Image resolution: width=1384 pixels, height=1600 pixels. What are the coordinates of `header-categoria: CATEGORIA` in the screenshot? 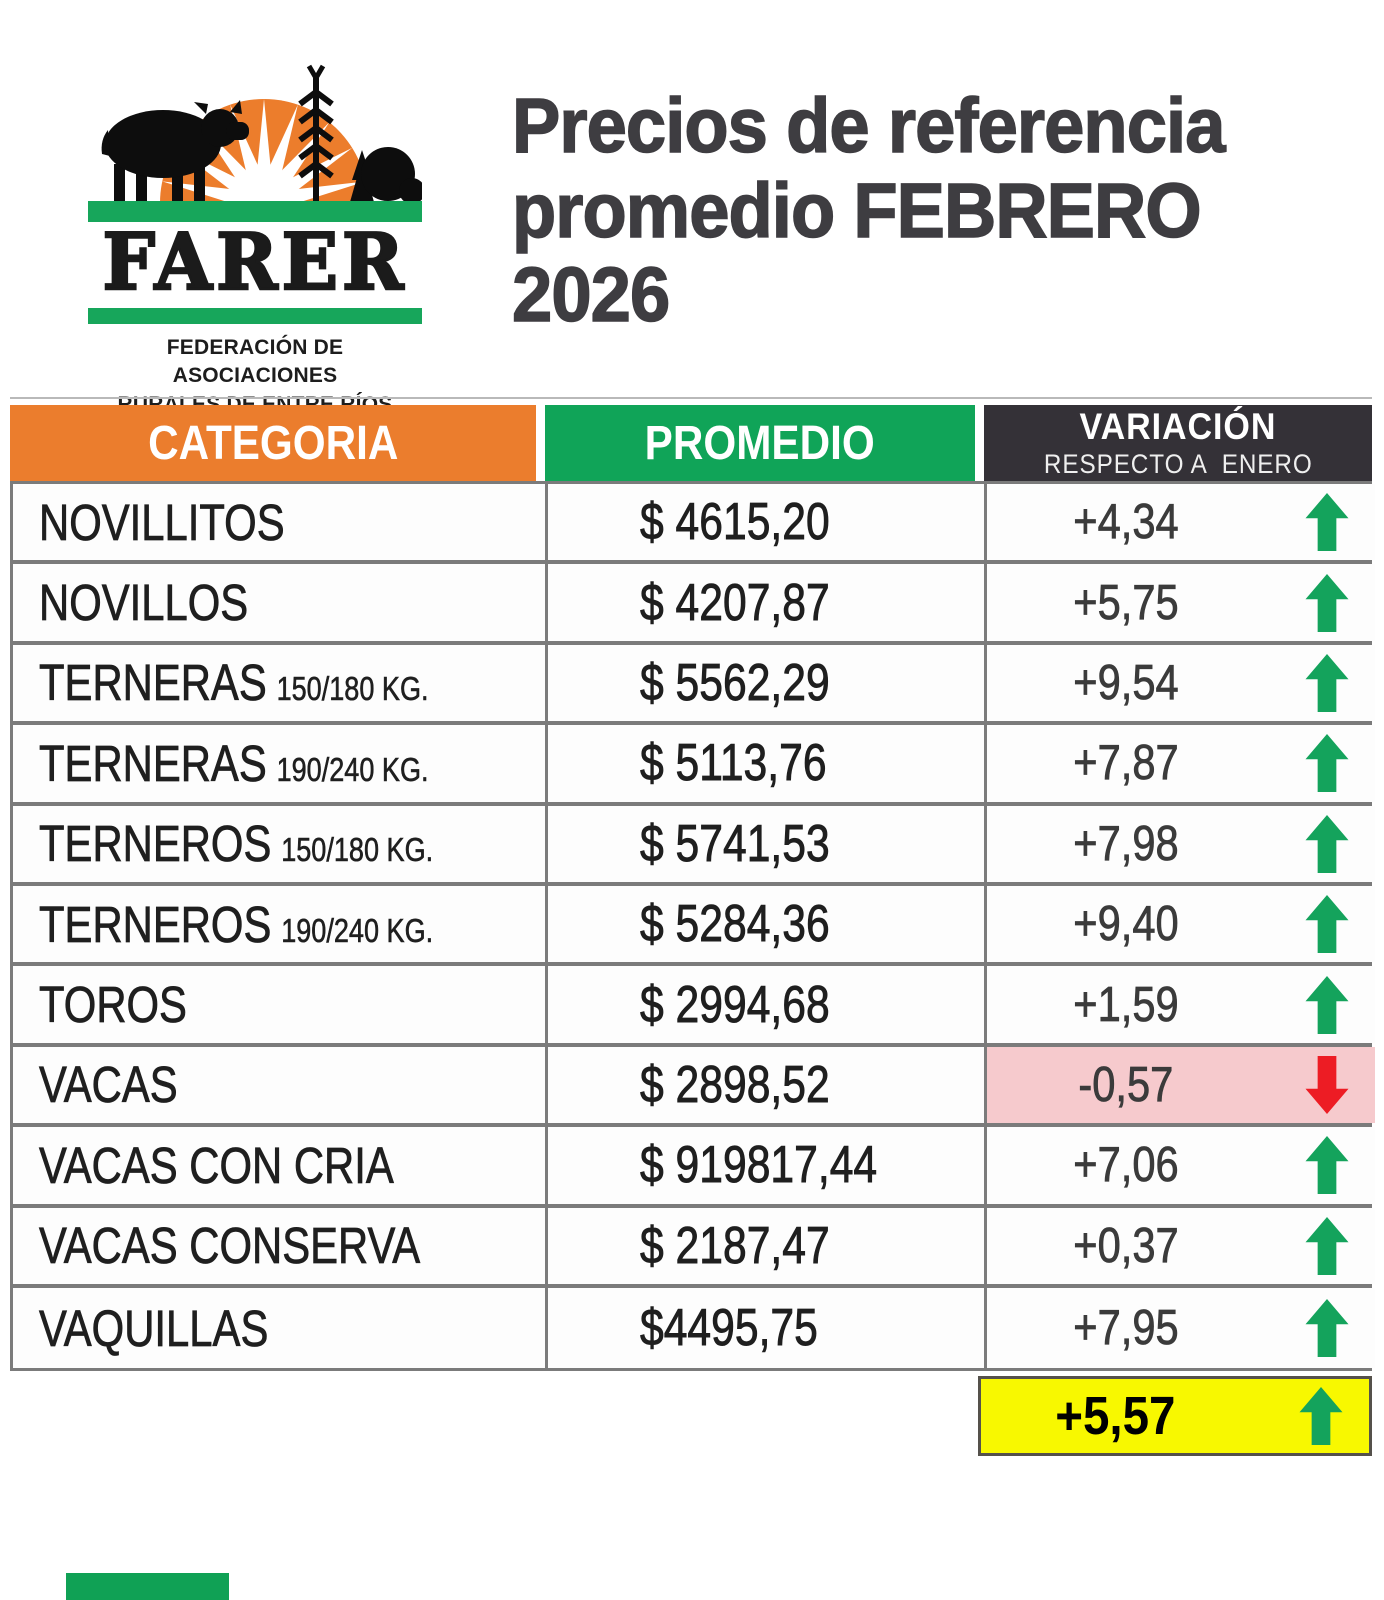 It's located at (277, 443).